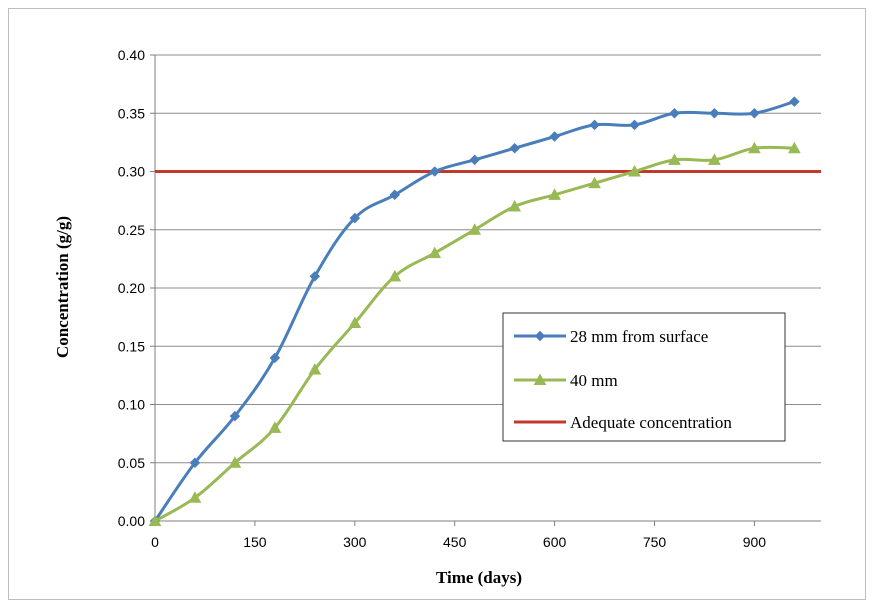  Describe the element at coordinates (555, 542) in the screenshot. I see `x-tick-label: 600` at that location.